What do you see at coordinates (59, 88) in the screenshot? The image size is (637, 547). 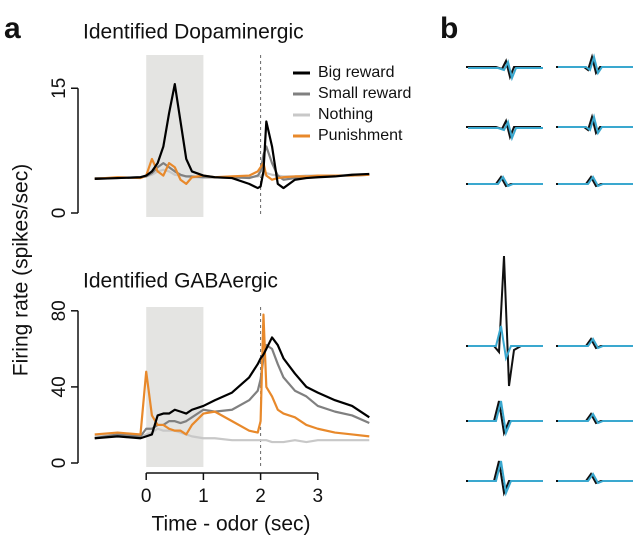 I see `y-tick-label: 15` at bounding box center [59, 88].